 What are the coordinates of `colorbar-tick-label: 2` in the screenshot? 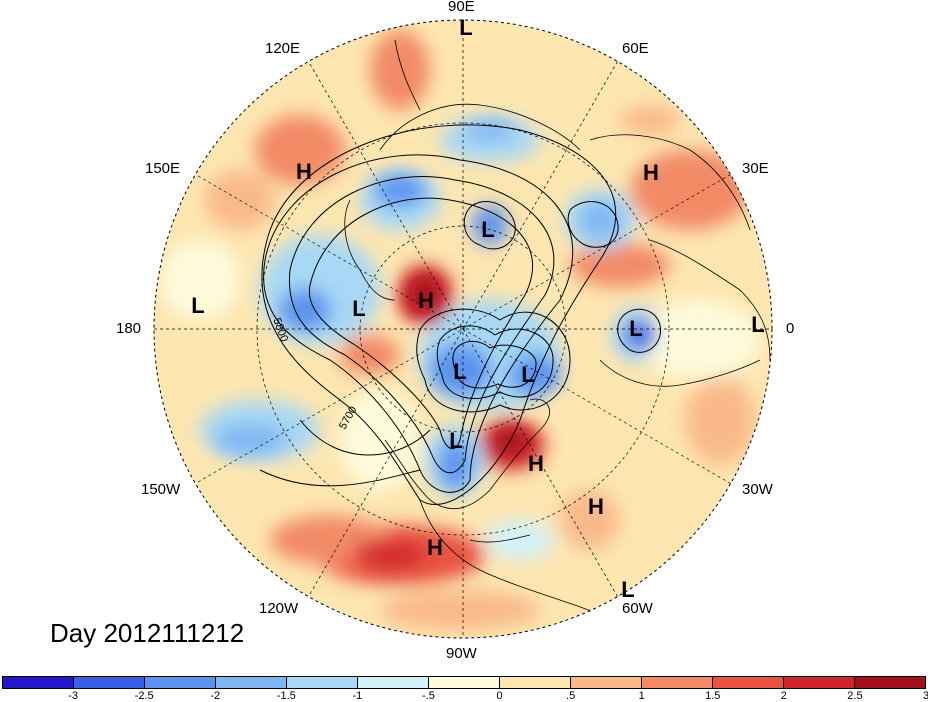 It's located at (783, 696).